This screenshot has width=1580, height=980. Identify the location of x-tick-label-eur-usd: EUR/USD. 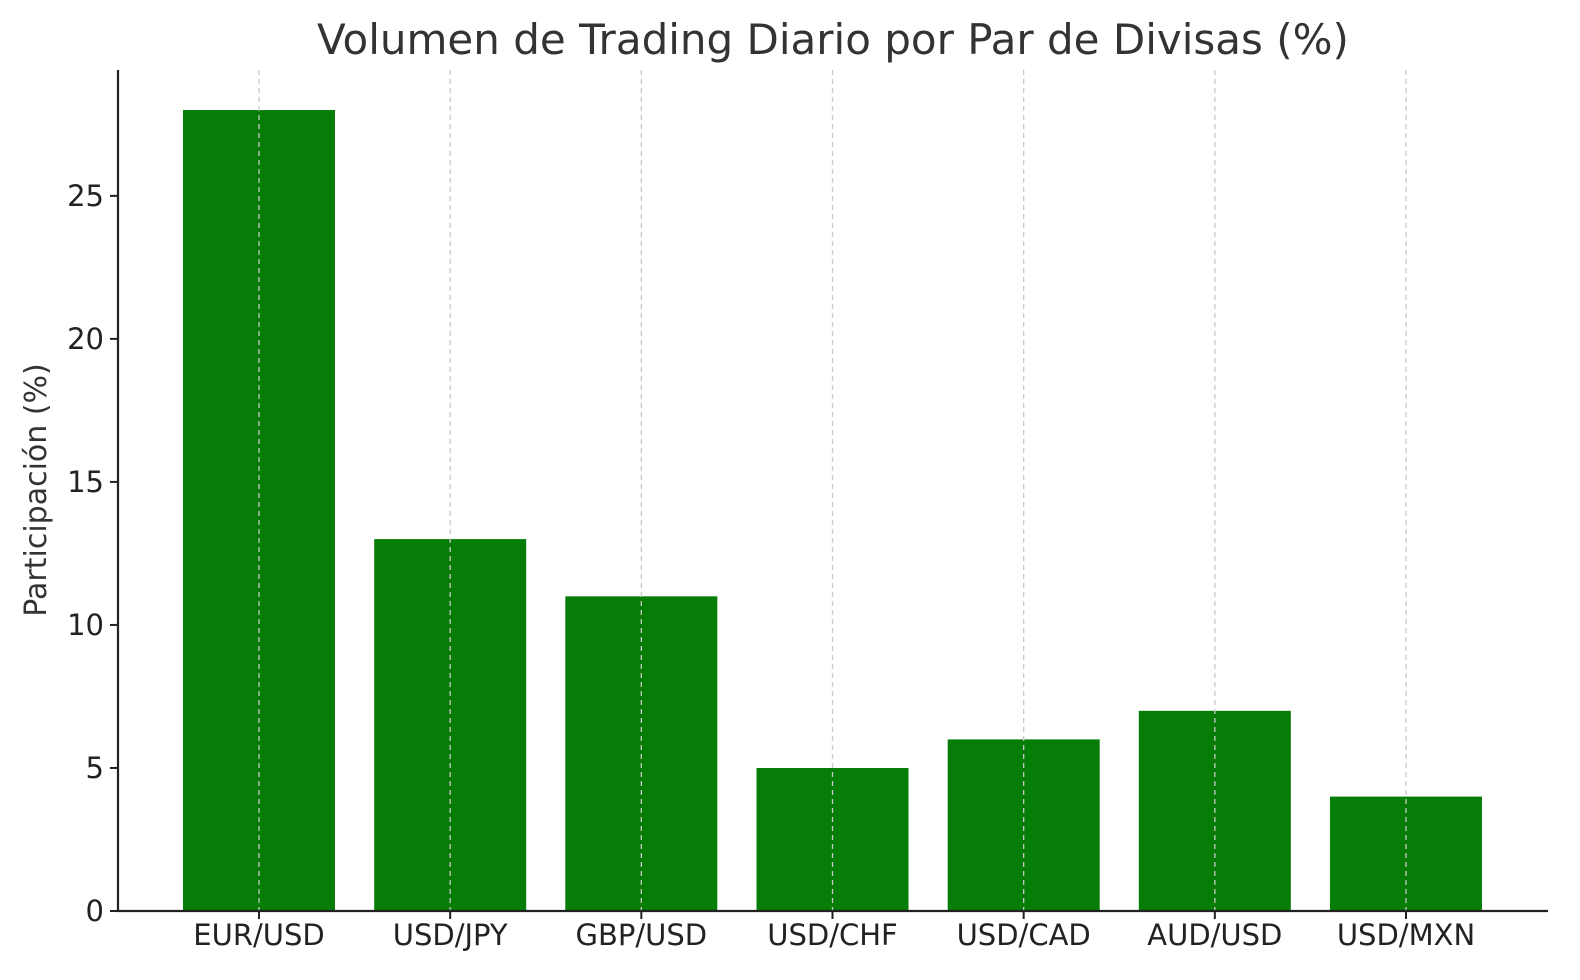
(258, 935).